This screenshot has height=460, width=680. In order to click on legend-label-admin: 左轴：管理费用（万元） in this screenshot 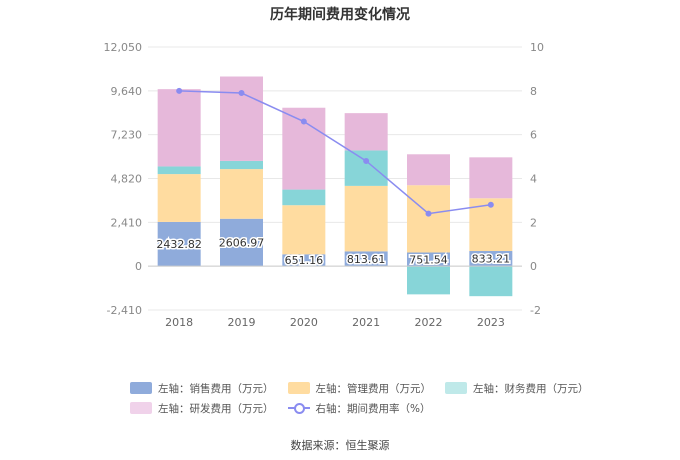, I will do `click(373, 388)`.